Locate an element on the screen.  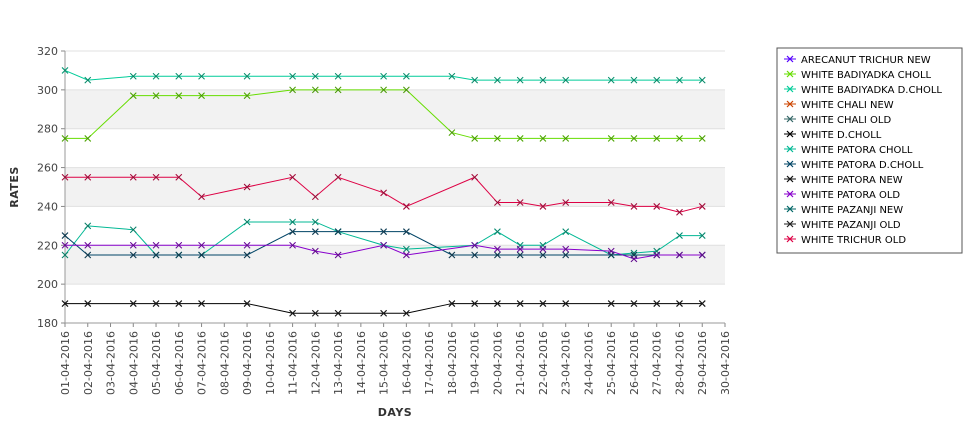
x-tick-label: 08-04-2016 is located at coordinates (224, 363).